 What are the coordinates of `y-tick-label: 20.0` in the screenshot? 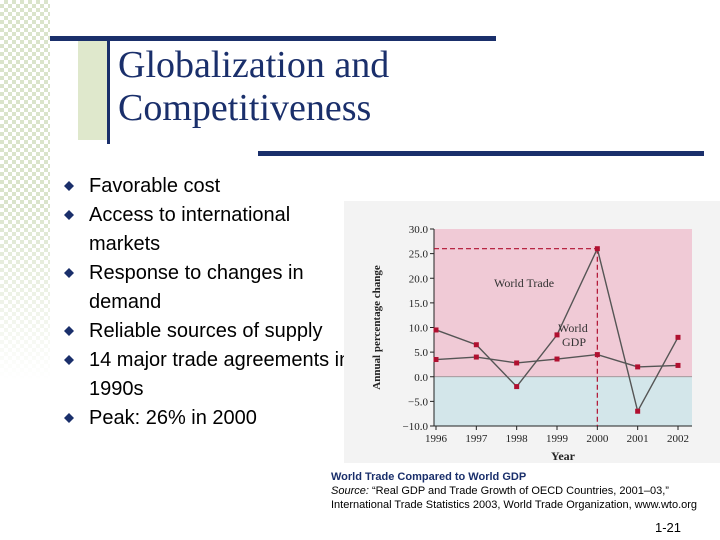 It's located at (419, 279).